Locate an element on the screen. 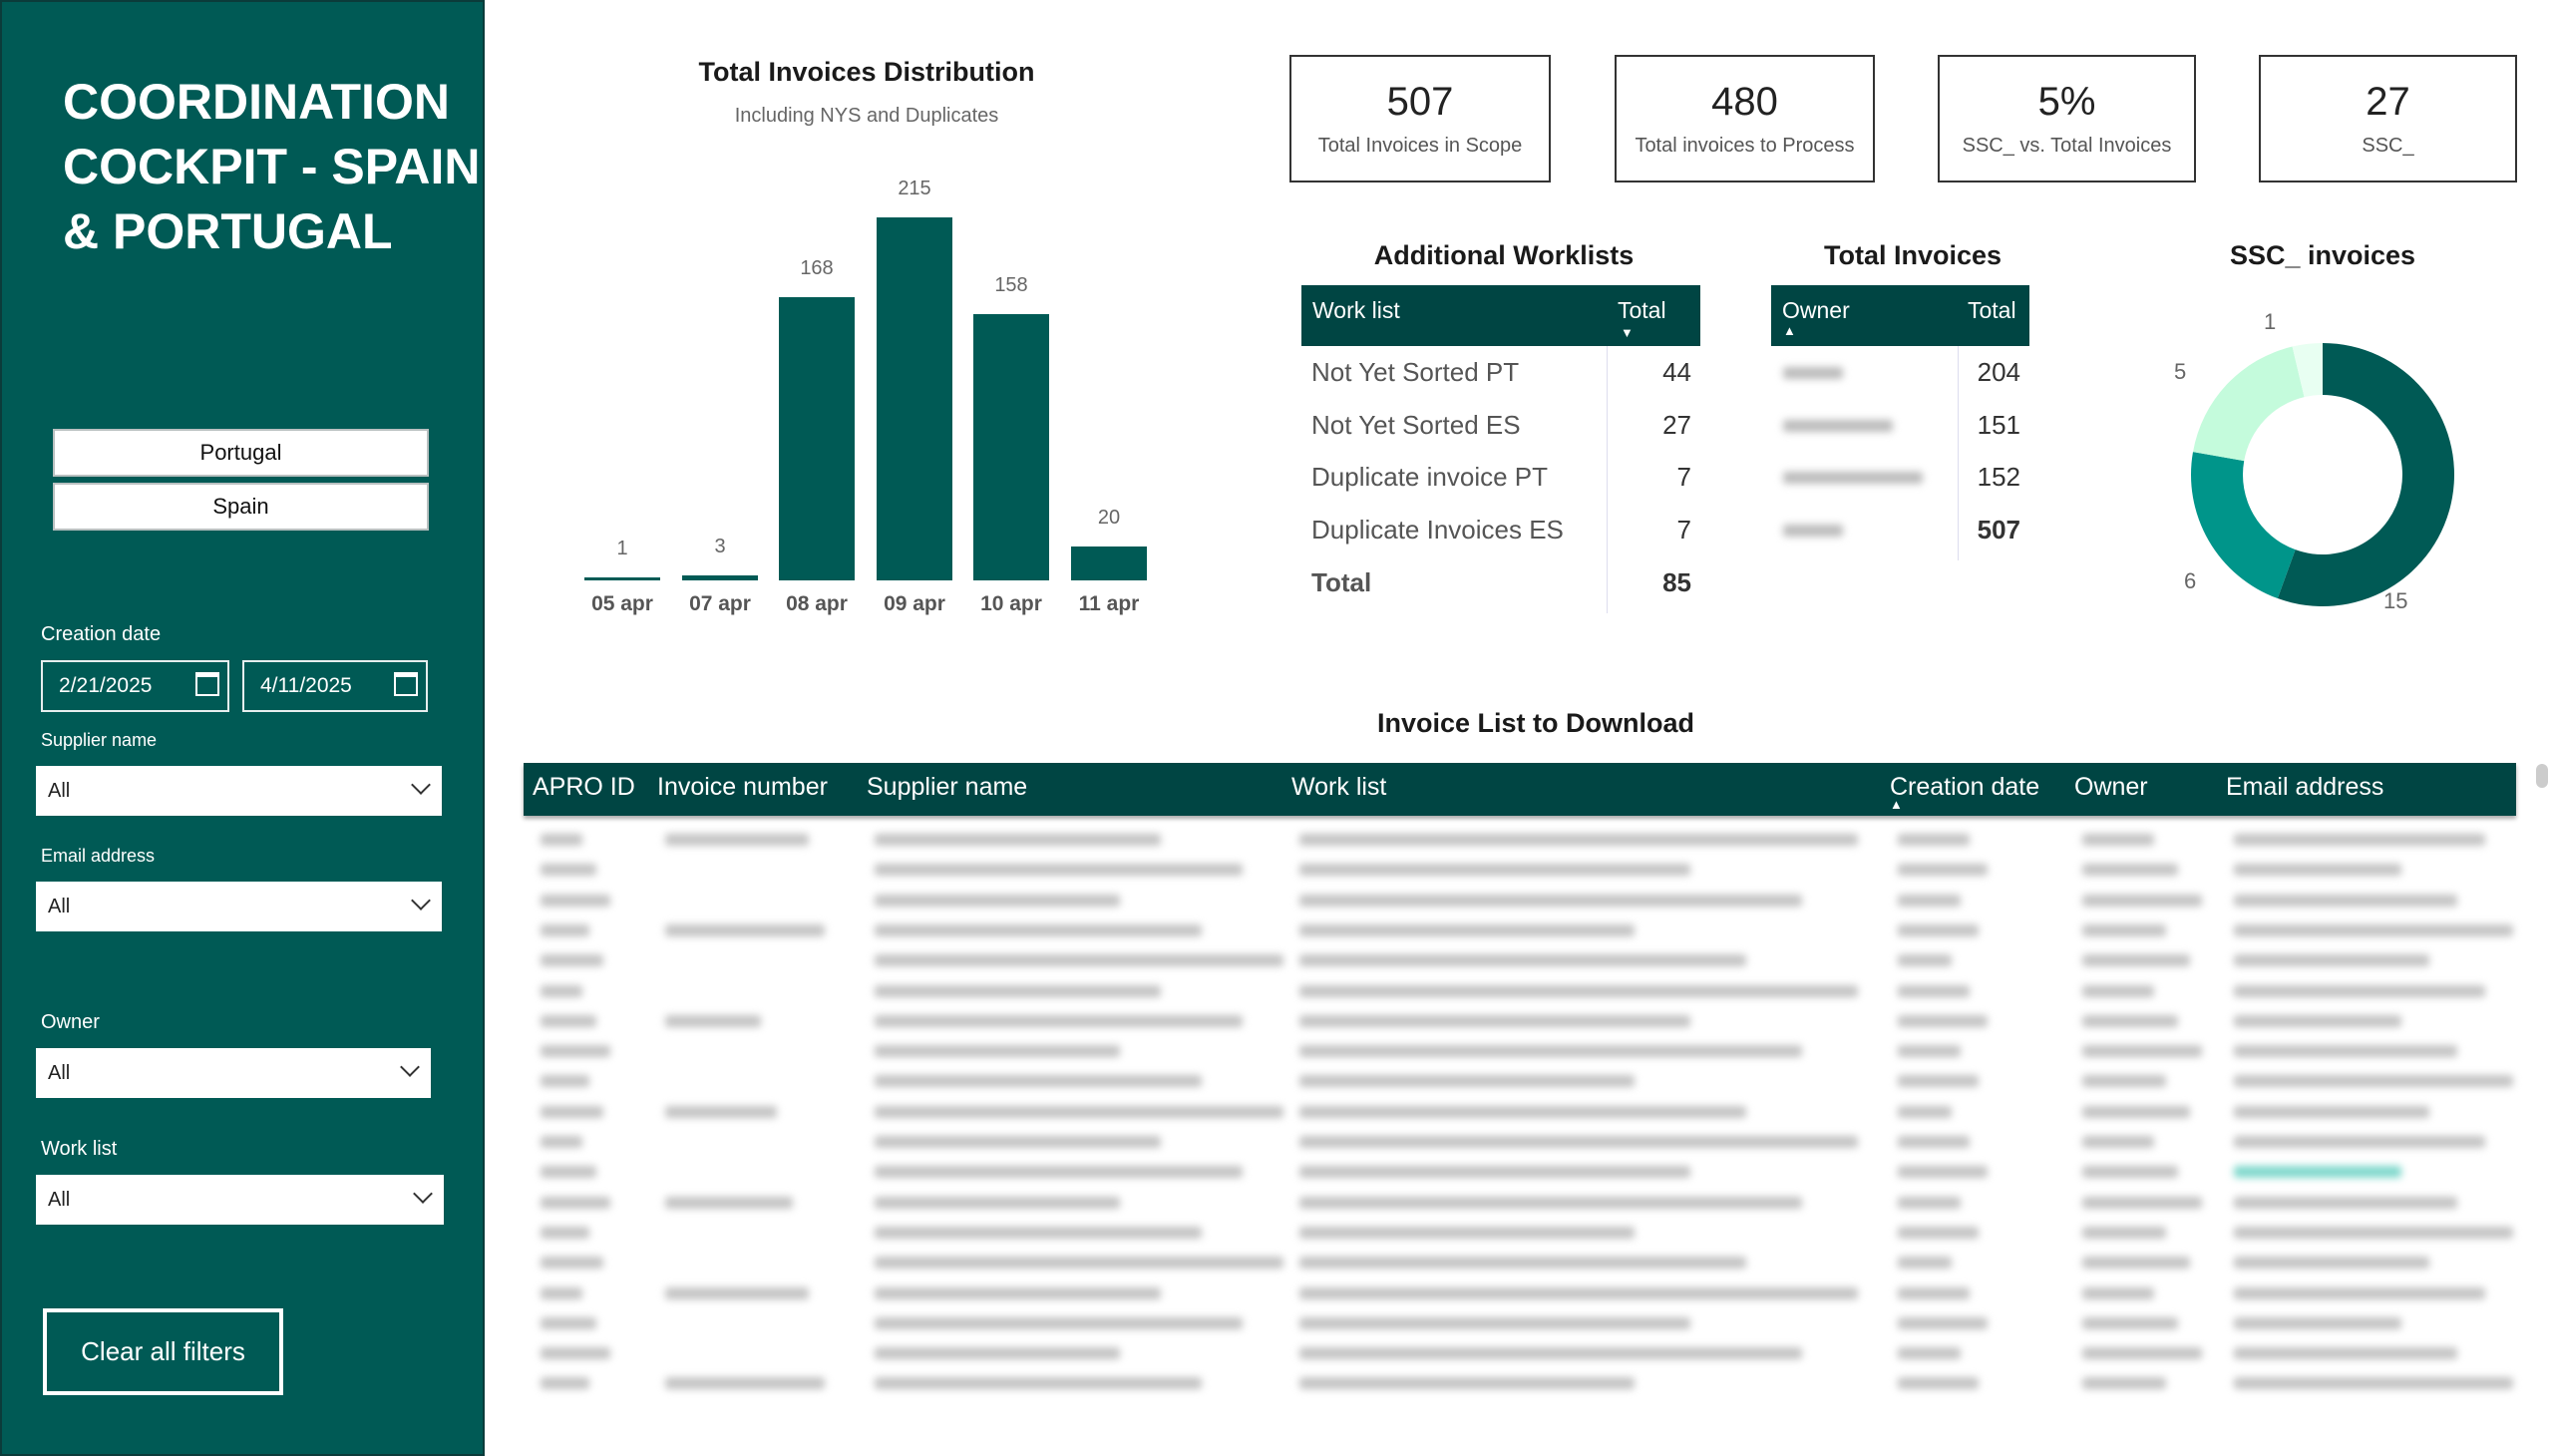 The image size is (2553, 1456). kpi-label: Total invoices to Process is located at coordinates (1745, 146).